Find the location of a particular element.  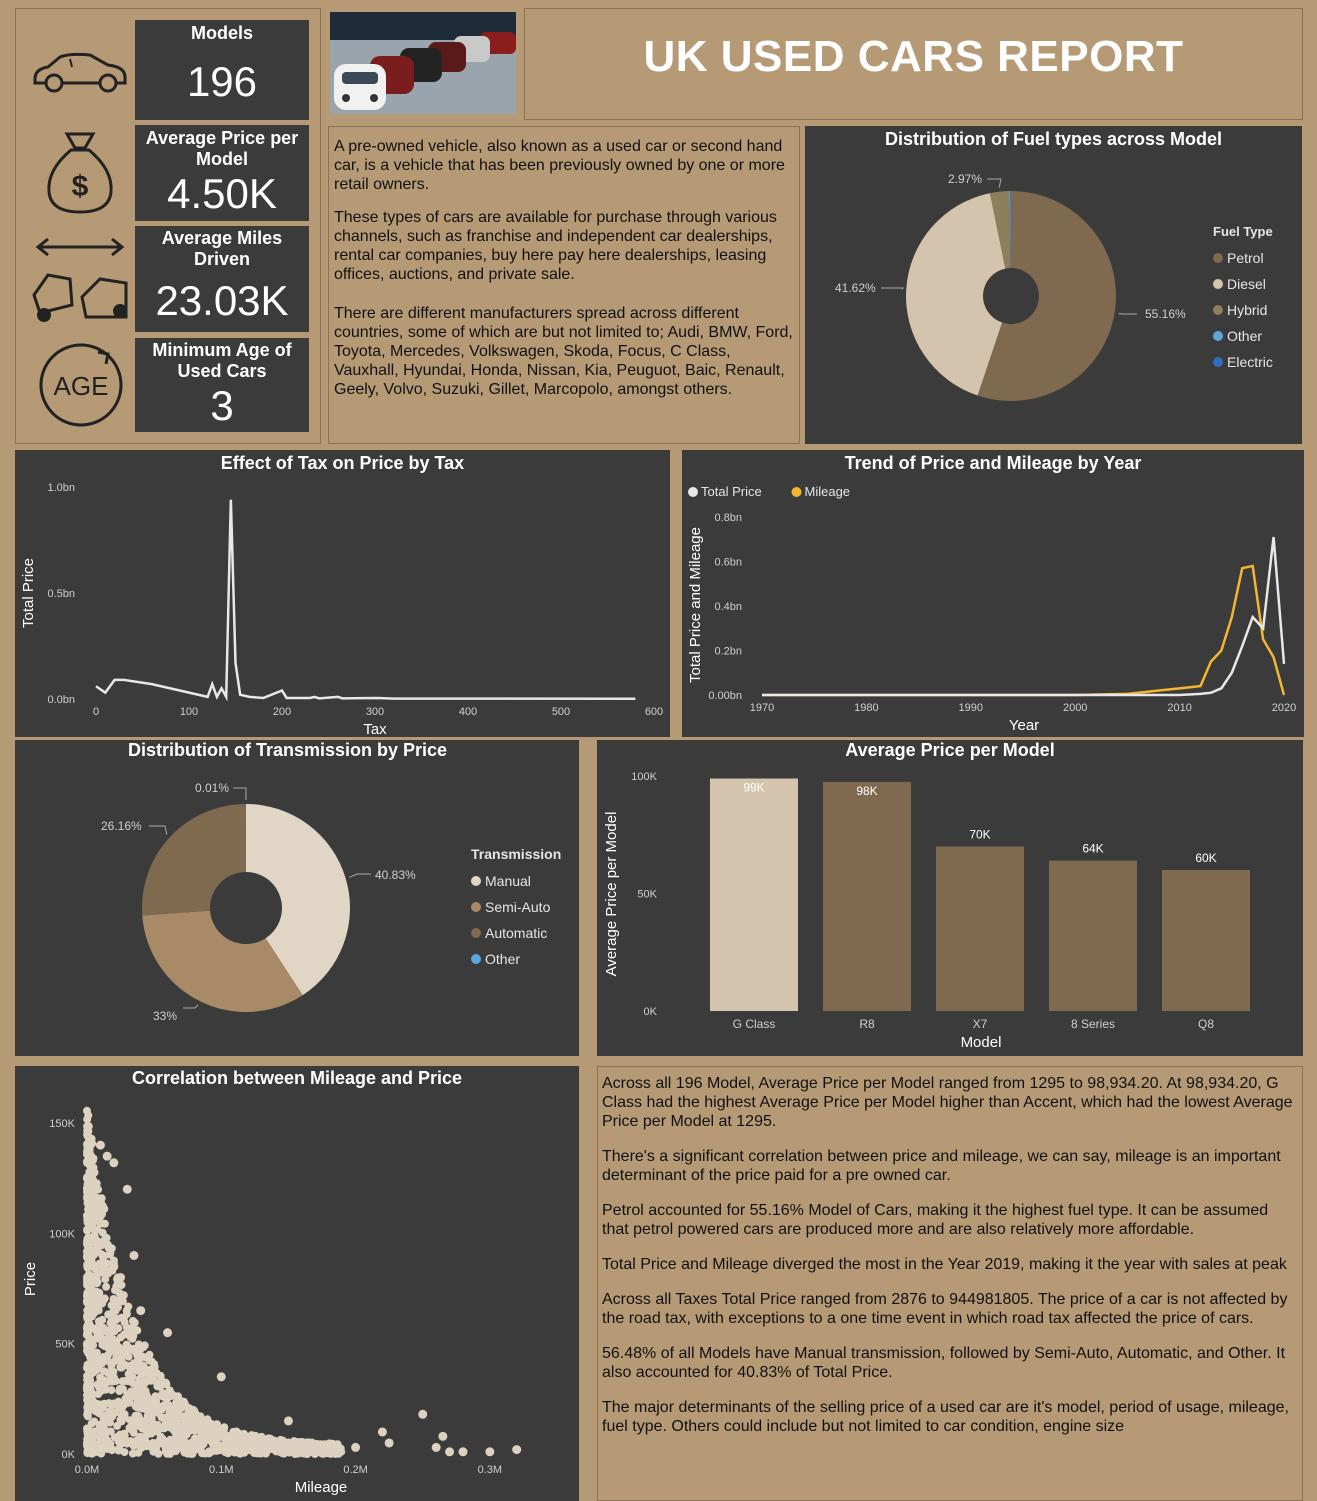

pie-slice-manual is located at coordinates (298, 900).